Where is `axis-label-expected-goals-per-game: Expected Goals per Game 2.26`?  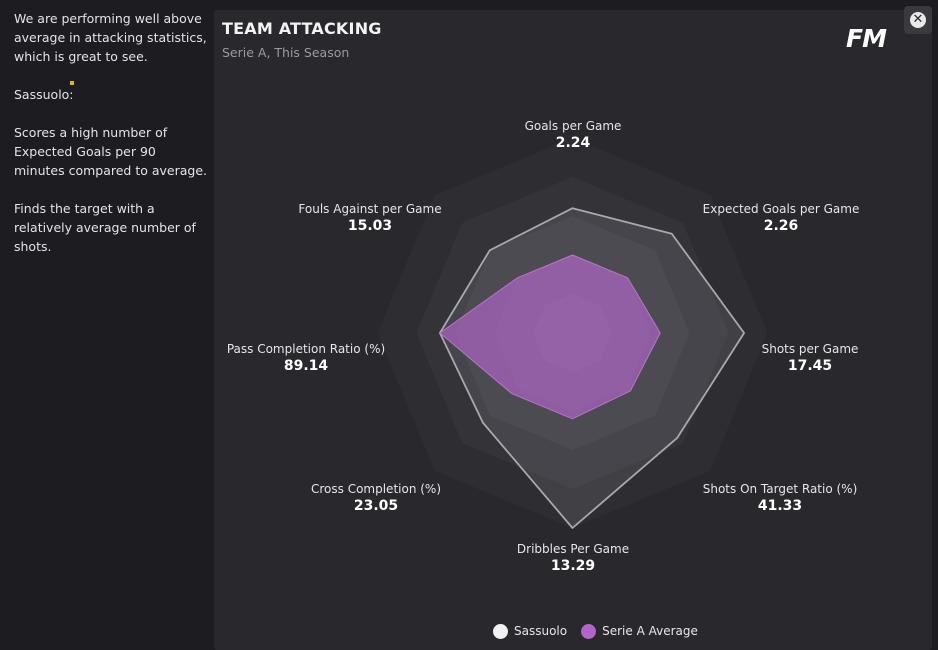 axis-label-expected-goals-per-game: Expected Goals per Game 2.26 is located at coordinates (781, 218).